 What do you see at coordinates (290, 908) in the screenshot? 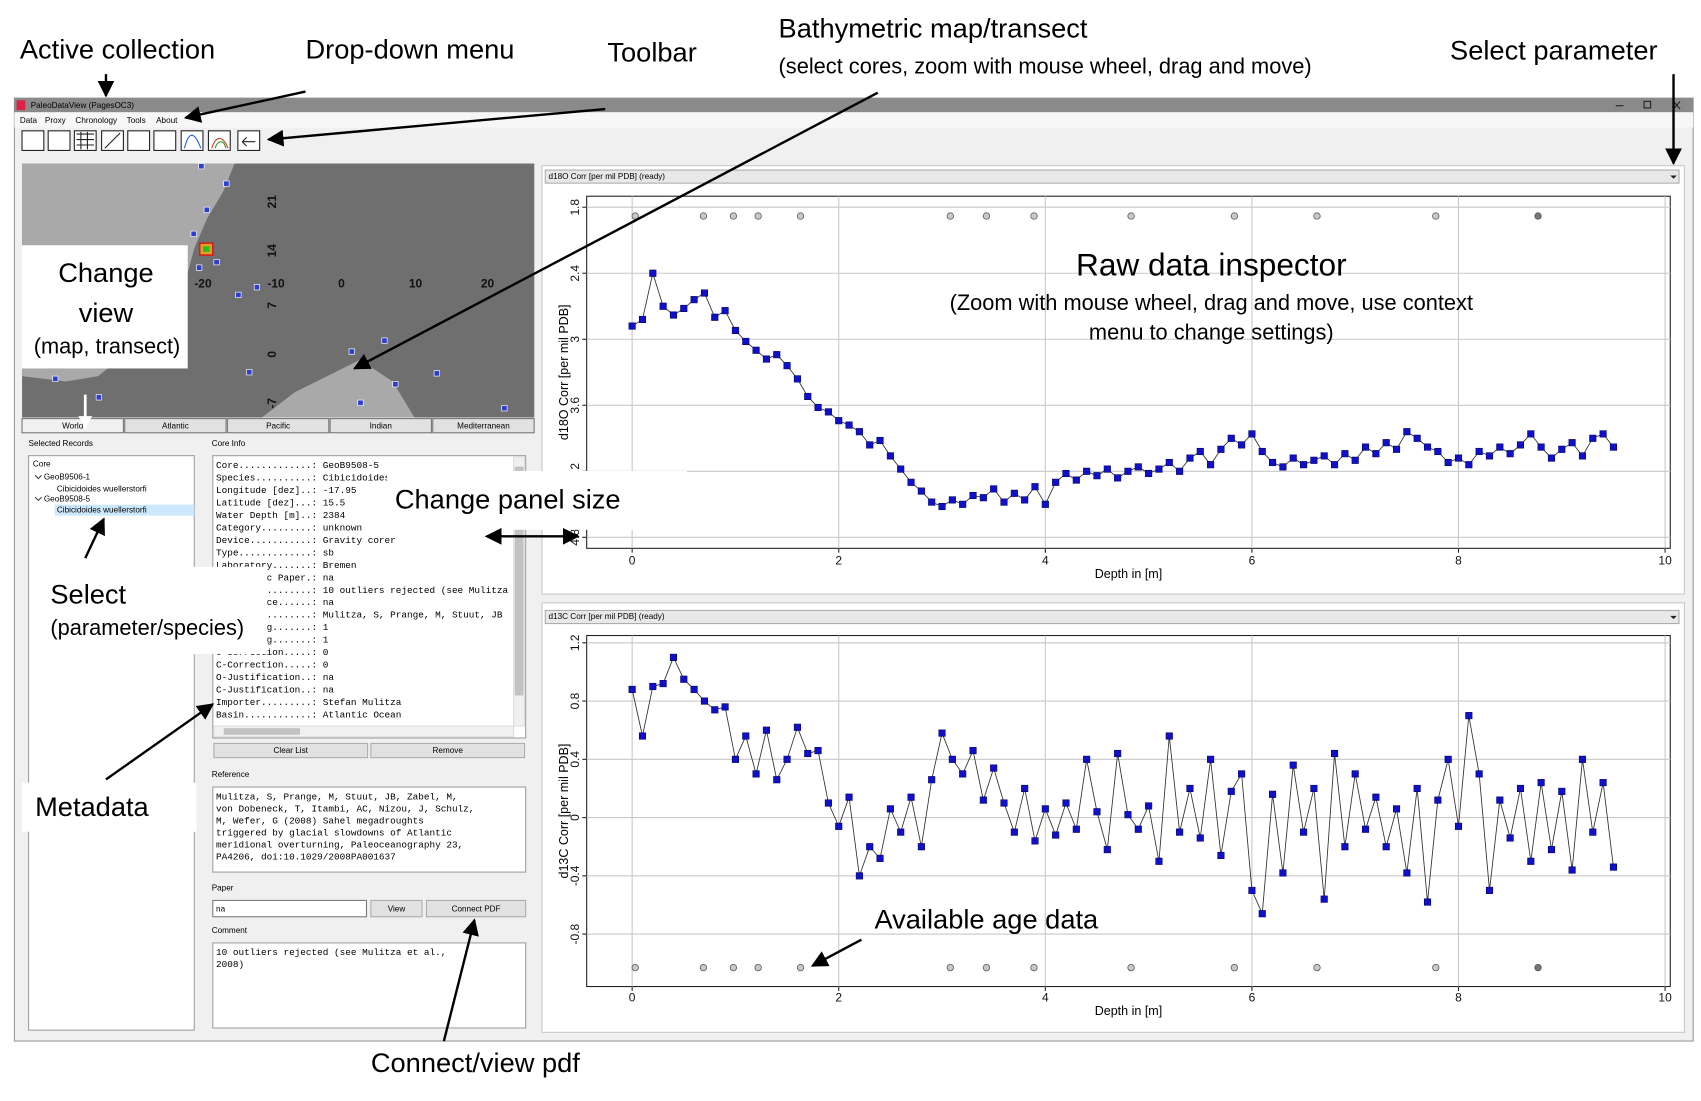
I see `paper-input` at bounding box center [290, 908].